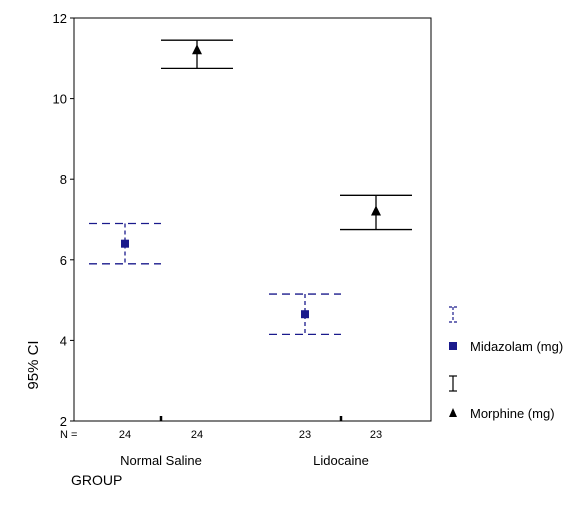 The width and height of the screenshot is (573, 516). I want to click on y-tick-label: 10, so click(60, 99).